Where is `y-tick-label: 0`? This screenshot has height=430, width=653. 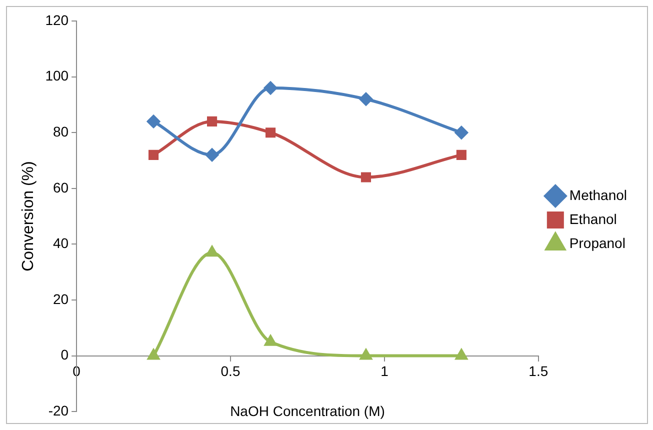
y-tick-label: 0 is located at coordinates (64, 354).